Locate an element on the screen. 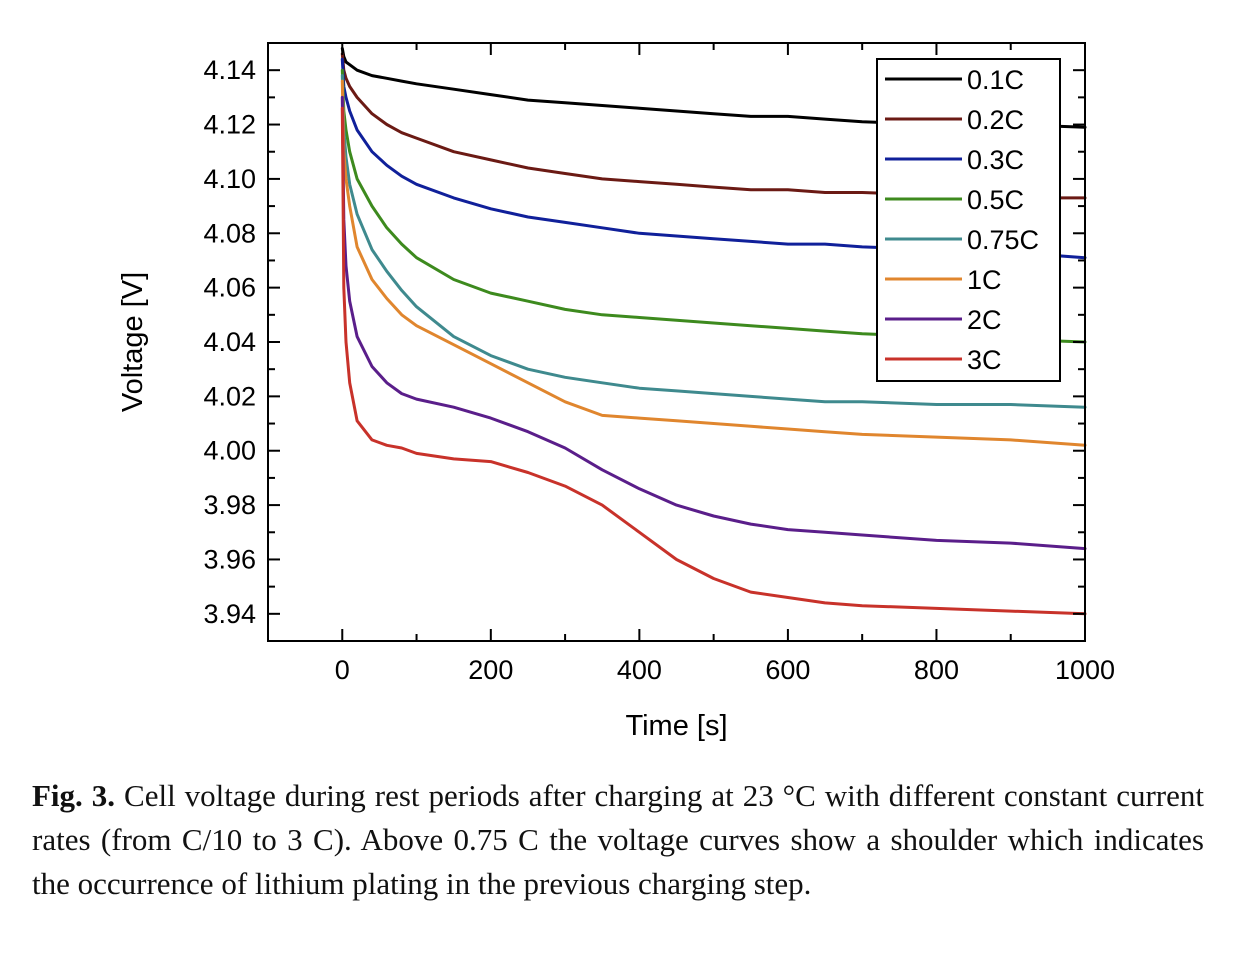 This screenshot has width=1236, height=962. x-tick-label: 0 is located at coordinates (342, 670).